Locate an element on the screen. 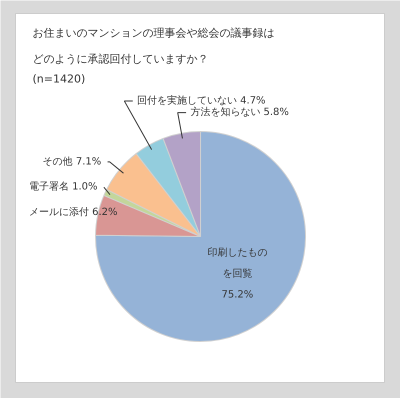  data-label: 75.2% is located at coordinates (238, 294).